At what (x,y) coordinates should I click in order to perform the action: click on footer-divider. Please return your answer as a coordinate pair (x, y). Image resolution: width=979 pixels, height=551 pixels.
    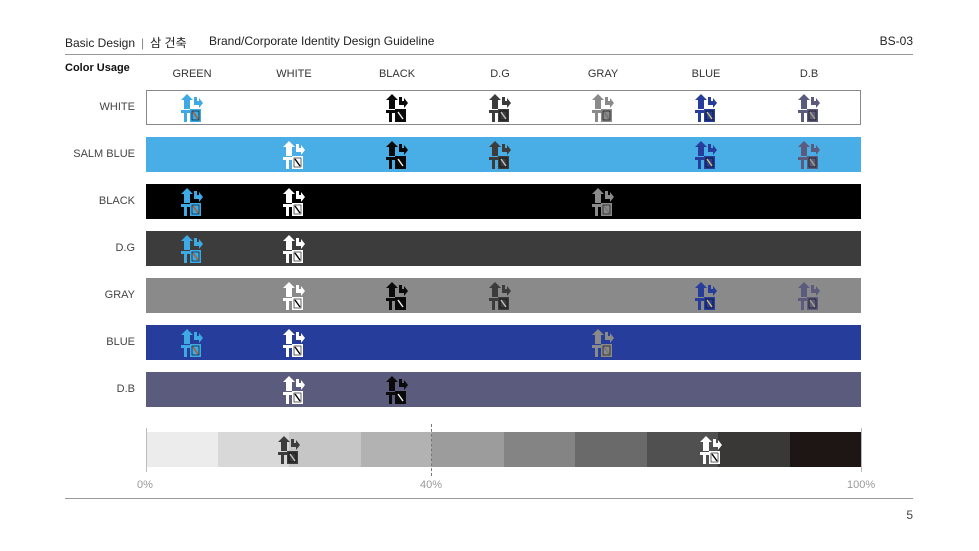
    Looking at the image, I should click on (489, 498).